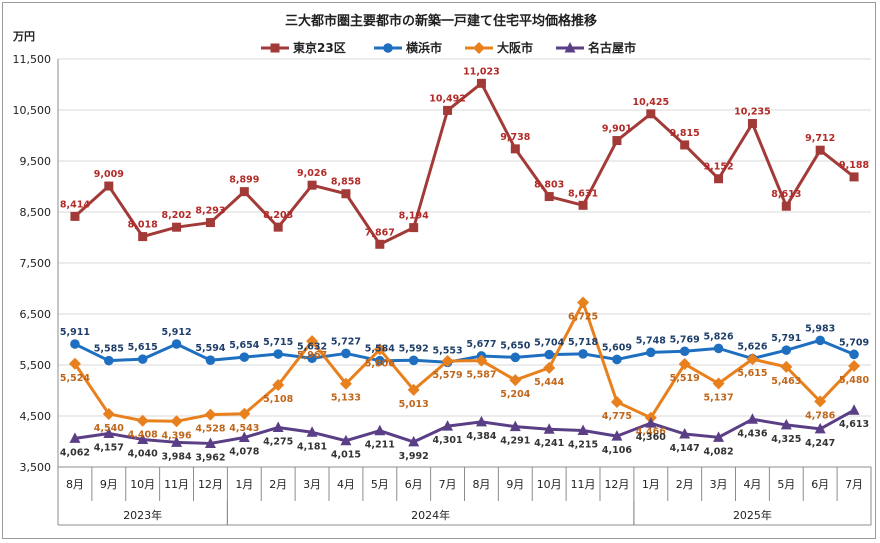 This screenshot has height=543, width=880. What do you see at coordinates (441, 21) in the screenshot?
I see `chart-title: 三大都市圏主要都市の新築一戸建て住宅平均価格推移` at bounding box center [441, 21].